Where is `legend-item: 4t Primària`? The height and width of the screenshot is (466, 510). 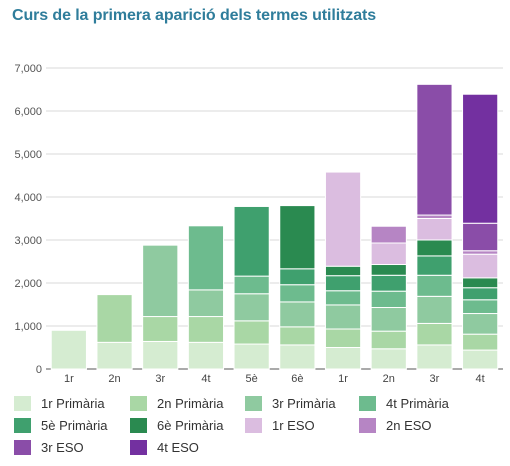
legend-item: 4t Primària is located at coordinates (404, 403).